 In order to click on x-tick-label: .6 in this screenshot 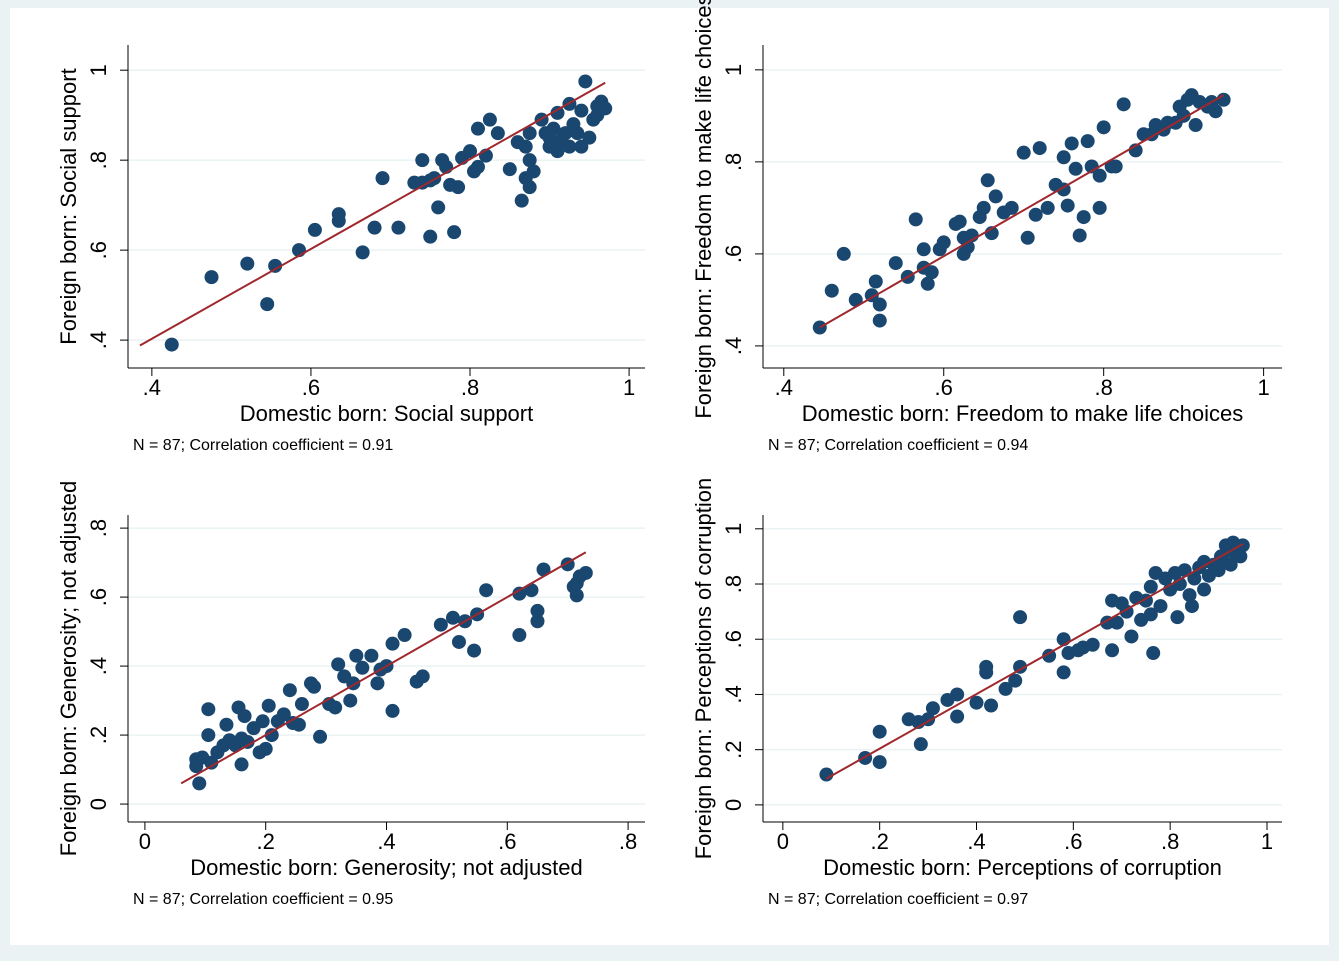, I will do `click(311, 387)`.